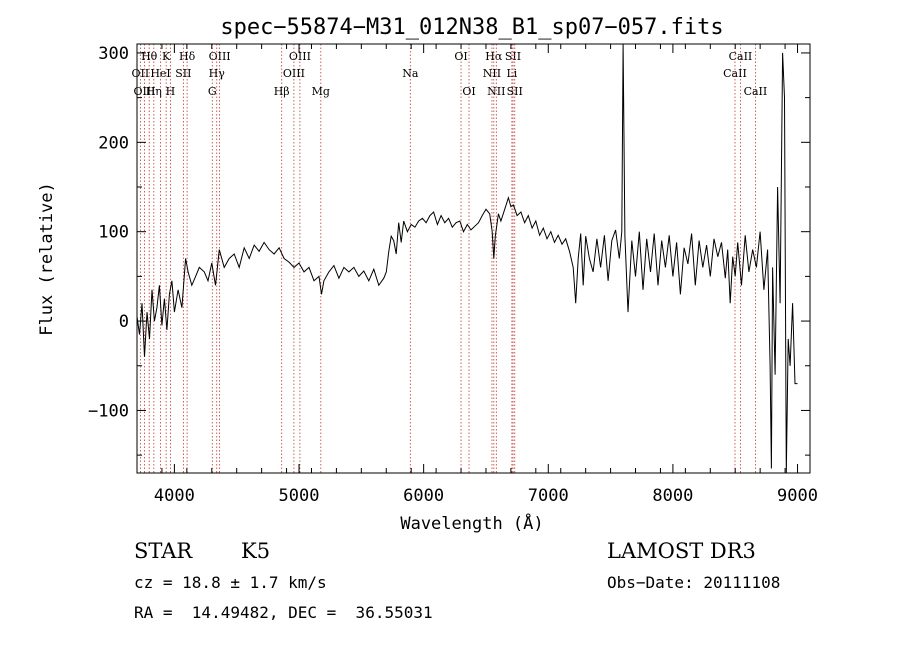 The image size is (900, 649). Describe the element at coordinates (471, 27) in the screenshot. I see `chart-title: spec−55874−M31_012N38_B1_sp07−057.fits` at that location.